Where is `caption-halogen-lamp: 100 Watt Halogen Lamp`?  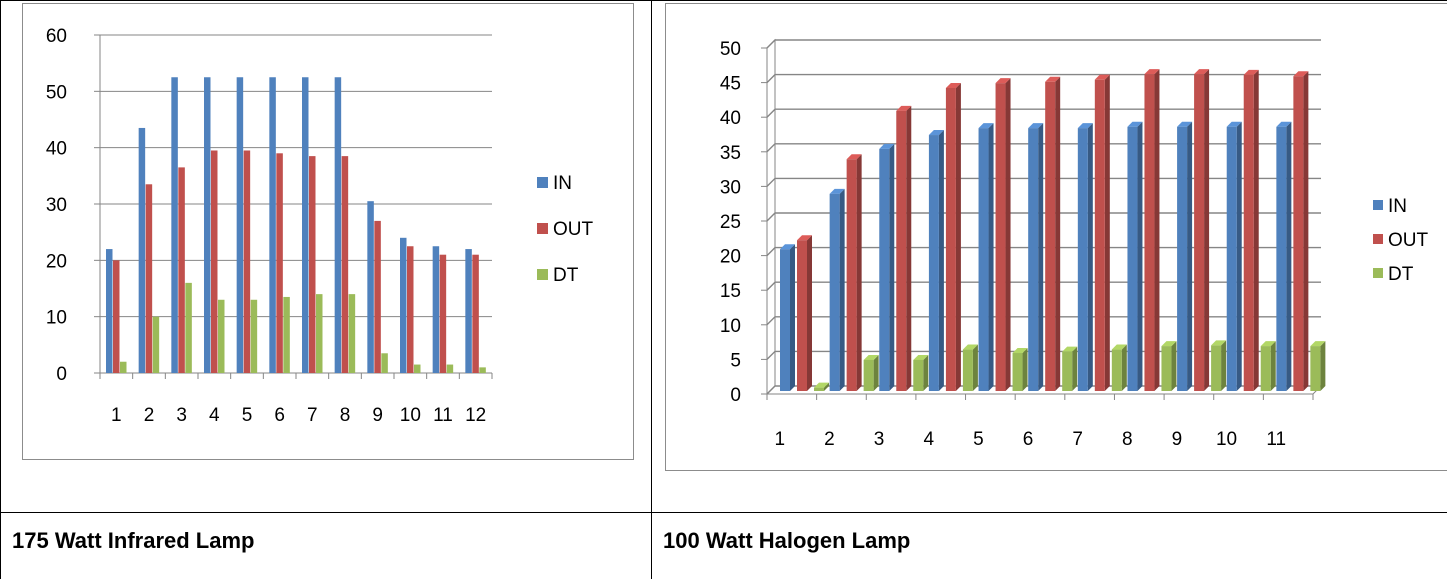 caption-halogen-lamp: 100 Watt Halogen Lamp is located at coordinates (787, 540).